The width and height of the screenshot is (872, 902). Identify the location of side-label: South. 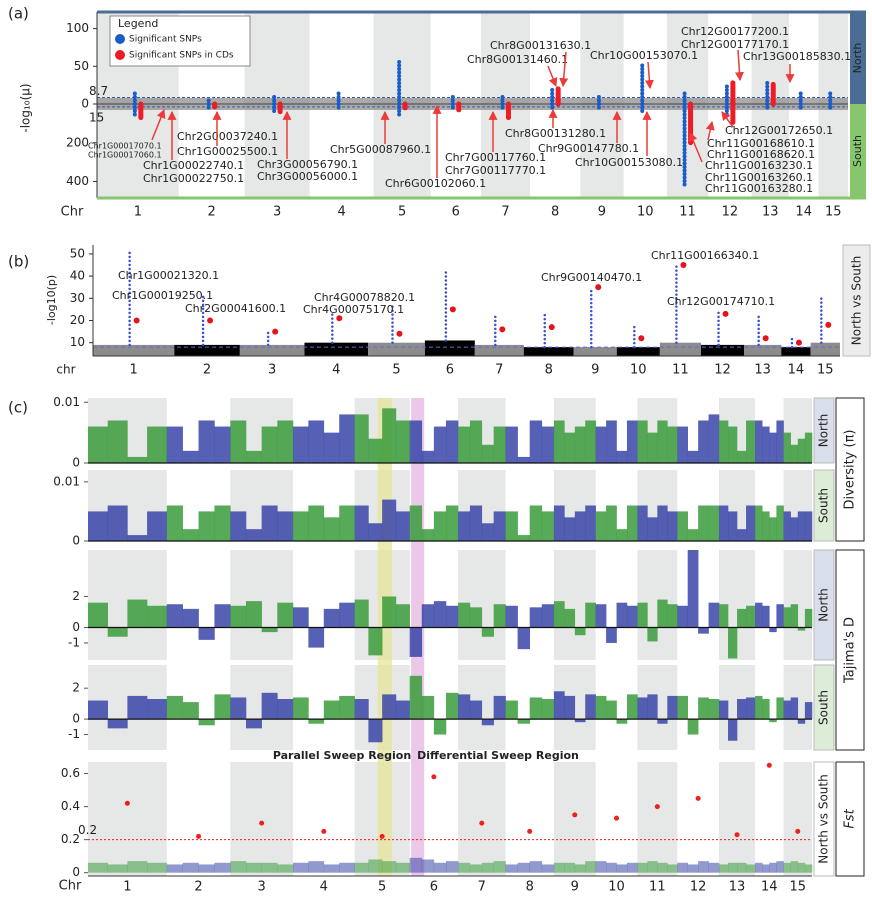
(824, 505).